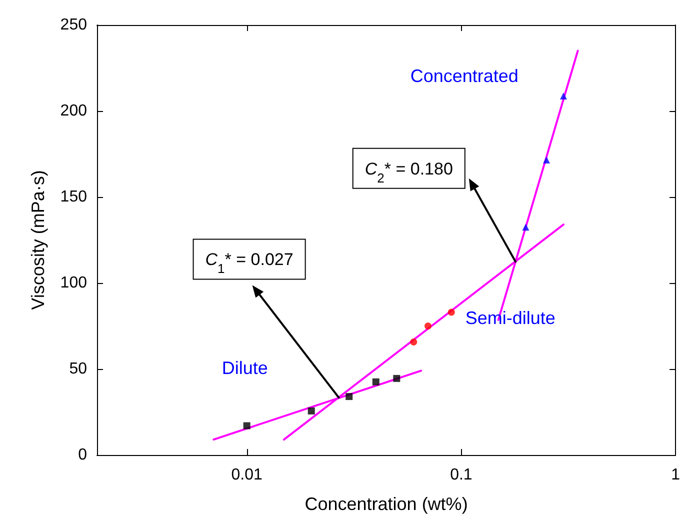 The width and height of the screenshot is (683, 522). Describe the element at coordinates (245, 368) in the screenshot. I see `annotation: Dilute` at that location.